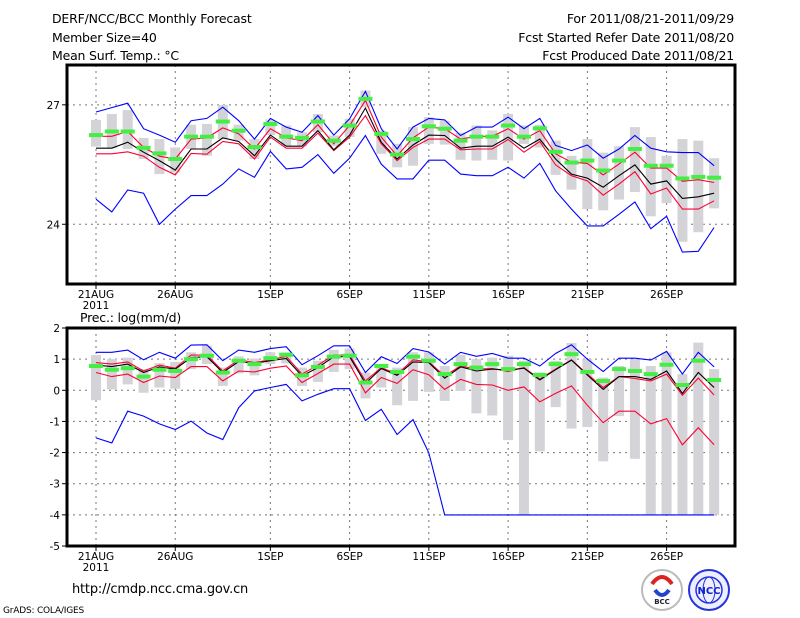  Describe the element at coordinates (55, 547) in the screenshot. I see `y-tick-label: -5` at that location.